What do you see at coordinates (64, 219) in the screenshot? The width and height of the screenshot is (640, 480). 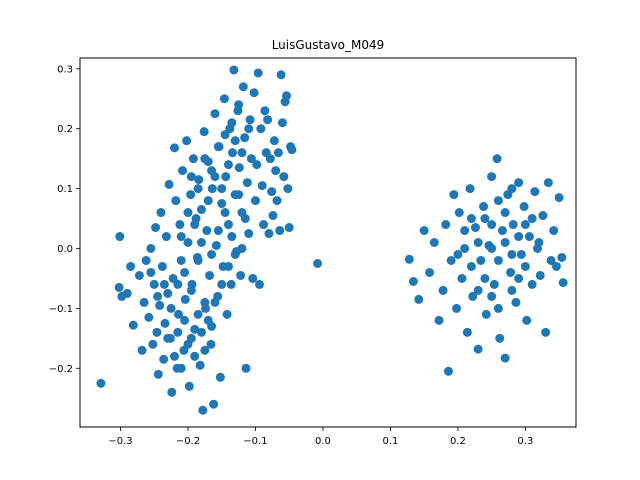 I see `y-axis: −0.2 −0.1 0.0 0.1 0.2 0.3` at bounding box center [64, 219].